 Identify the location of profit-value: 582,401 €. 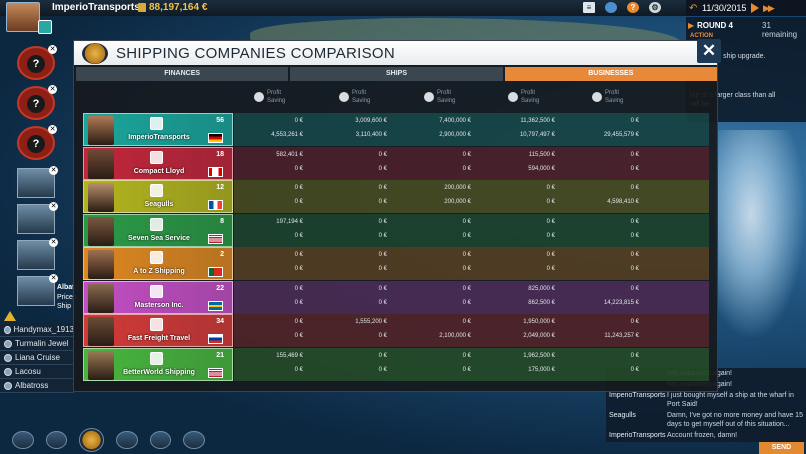
(289, 154).